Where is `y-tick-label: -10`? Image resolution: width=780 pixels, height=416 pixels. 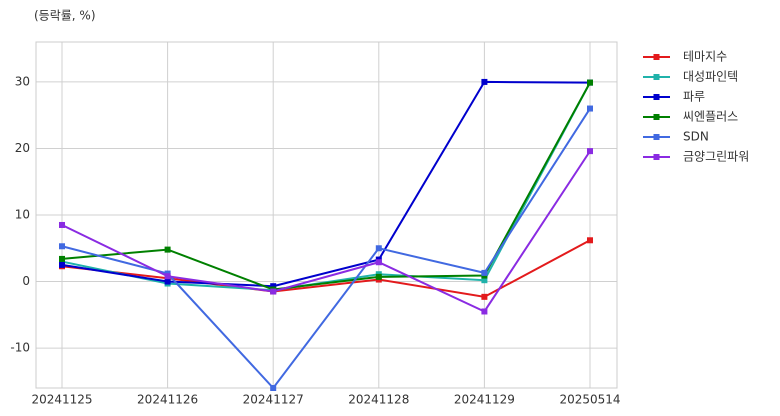 y-tick-label: -10 is located at coordinates (20, 348).